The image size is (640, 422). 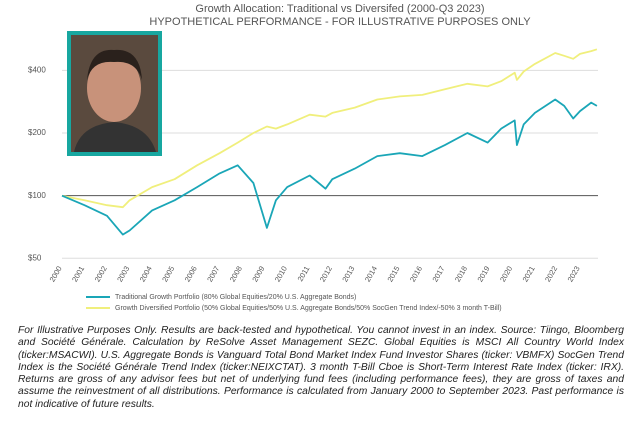 I want to click on x-tick-label: 2019, so click(x=483, y=274).